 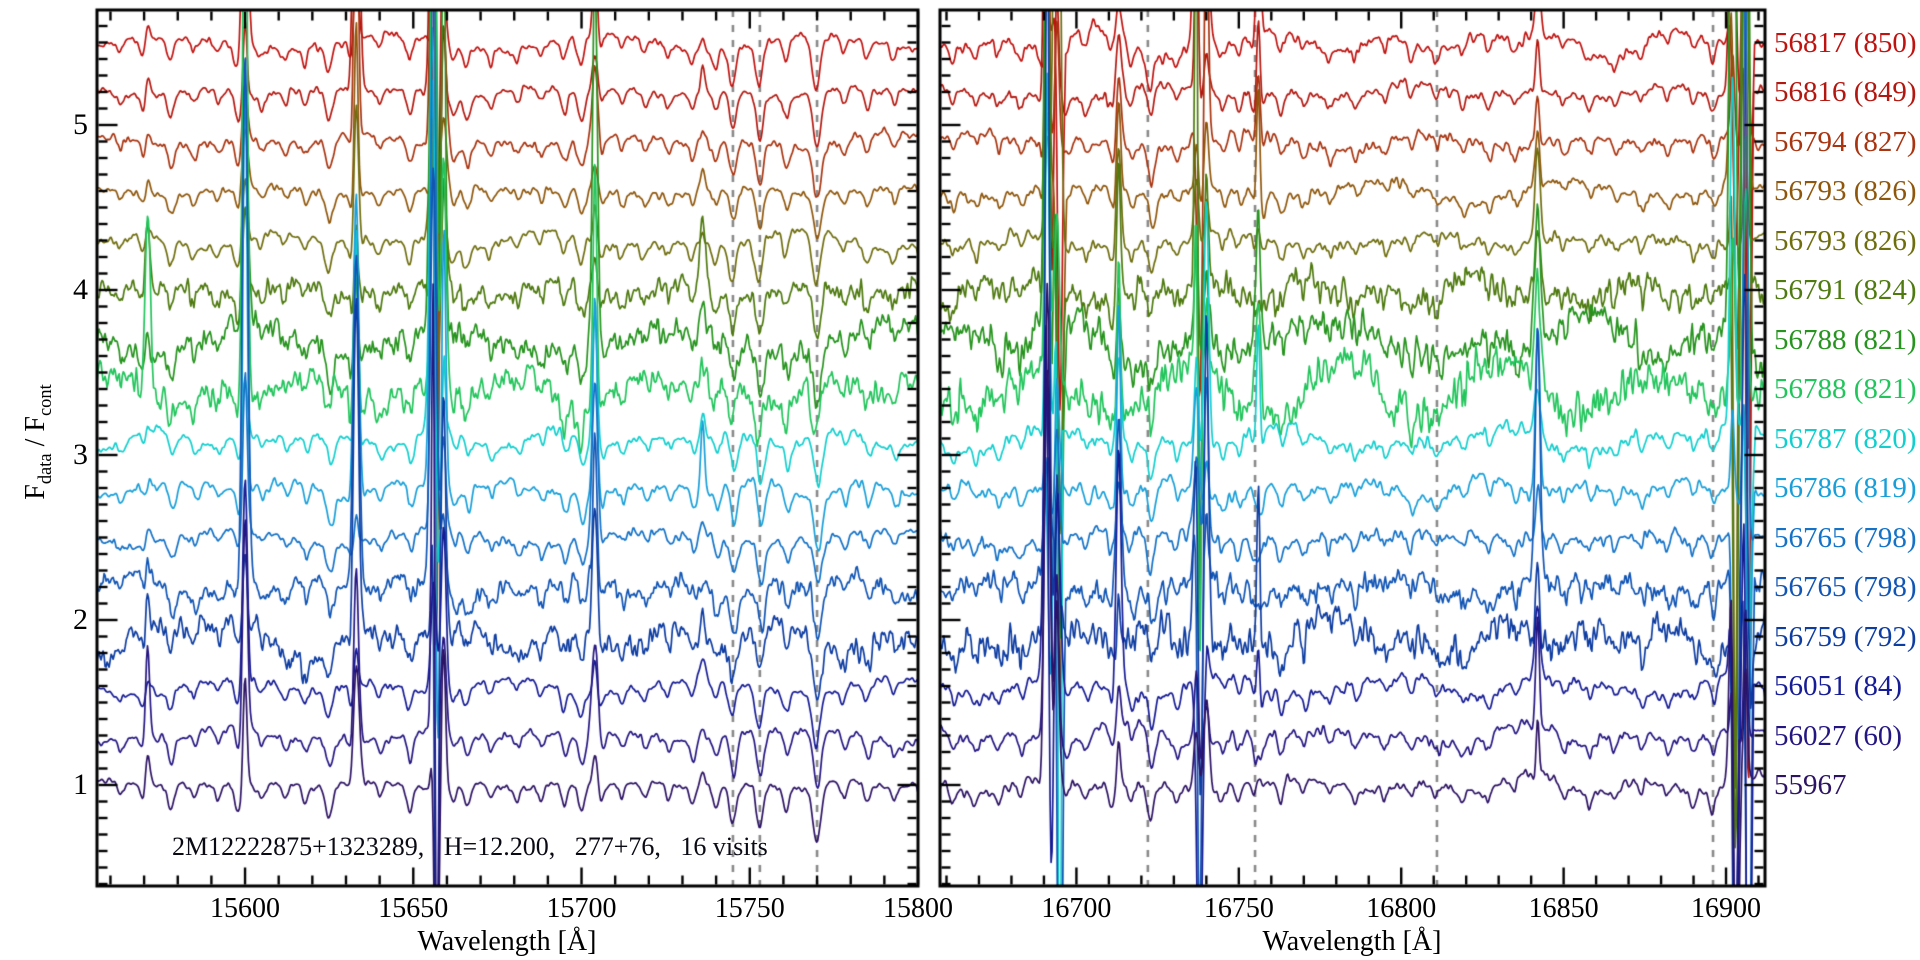 What do you see at coordinates (1845, 141) in the screenshot?
I see `visit-label-56794-827: 56794 (827)` at bounding box center [1845, 141].